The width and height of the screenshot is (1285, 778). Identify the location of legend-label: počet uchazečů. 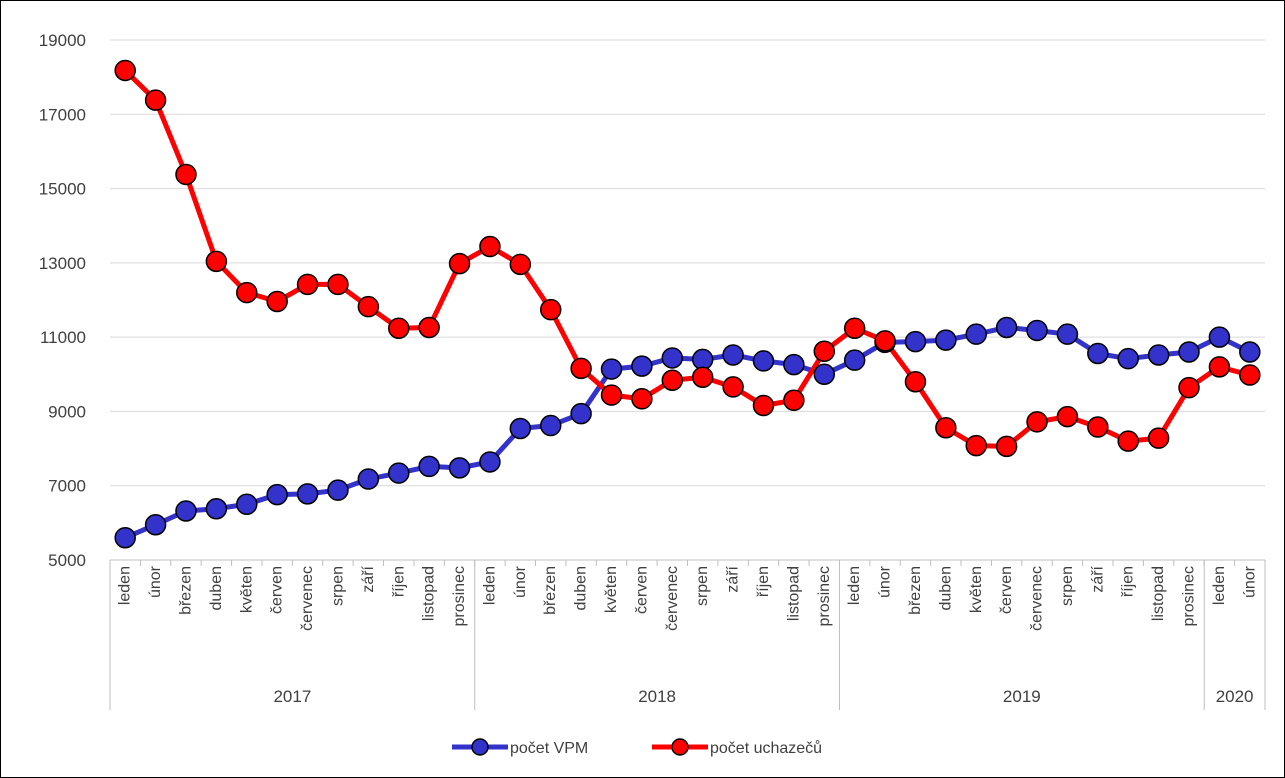
(766, 748).